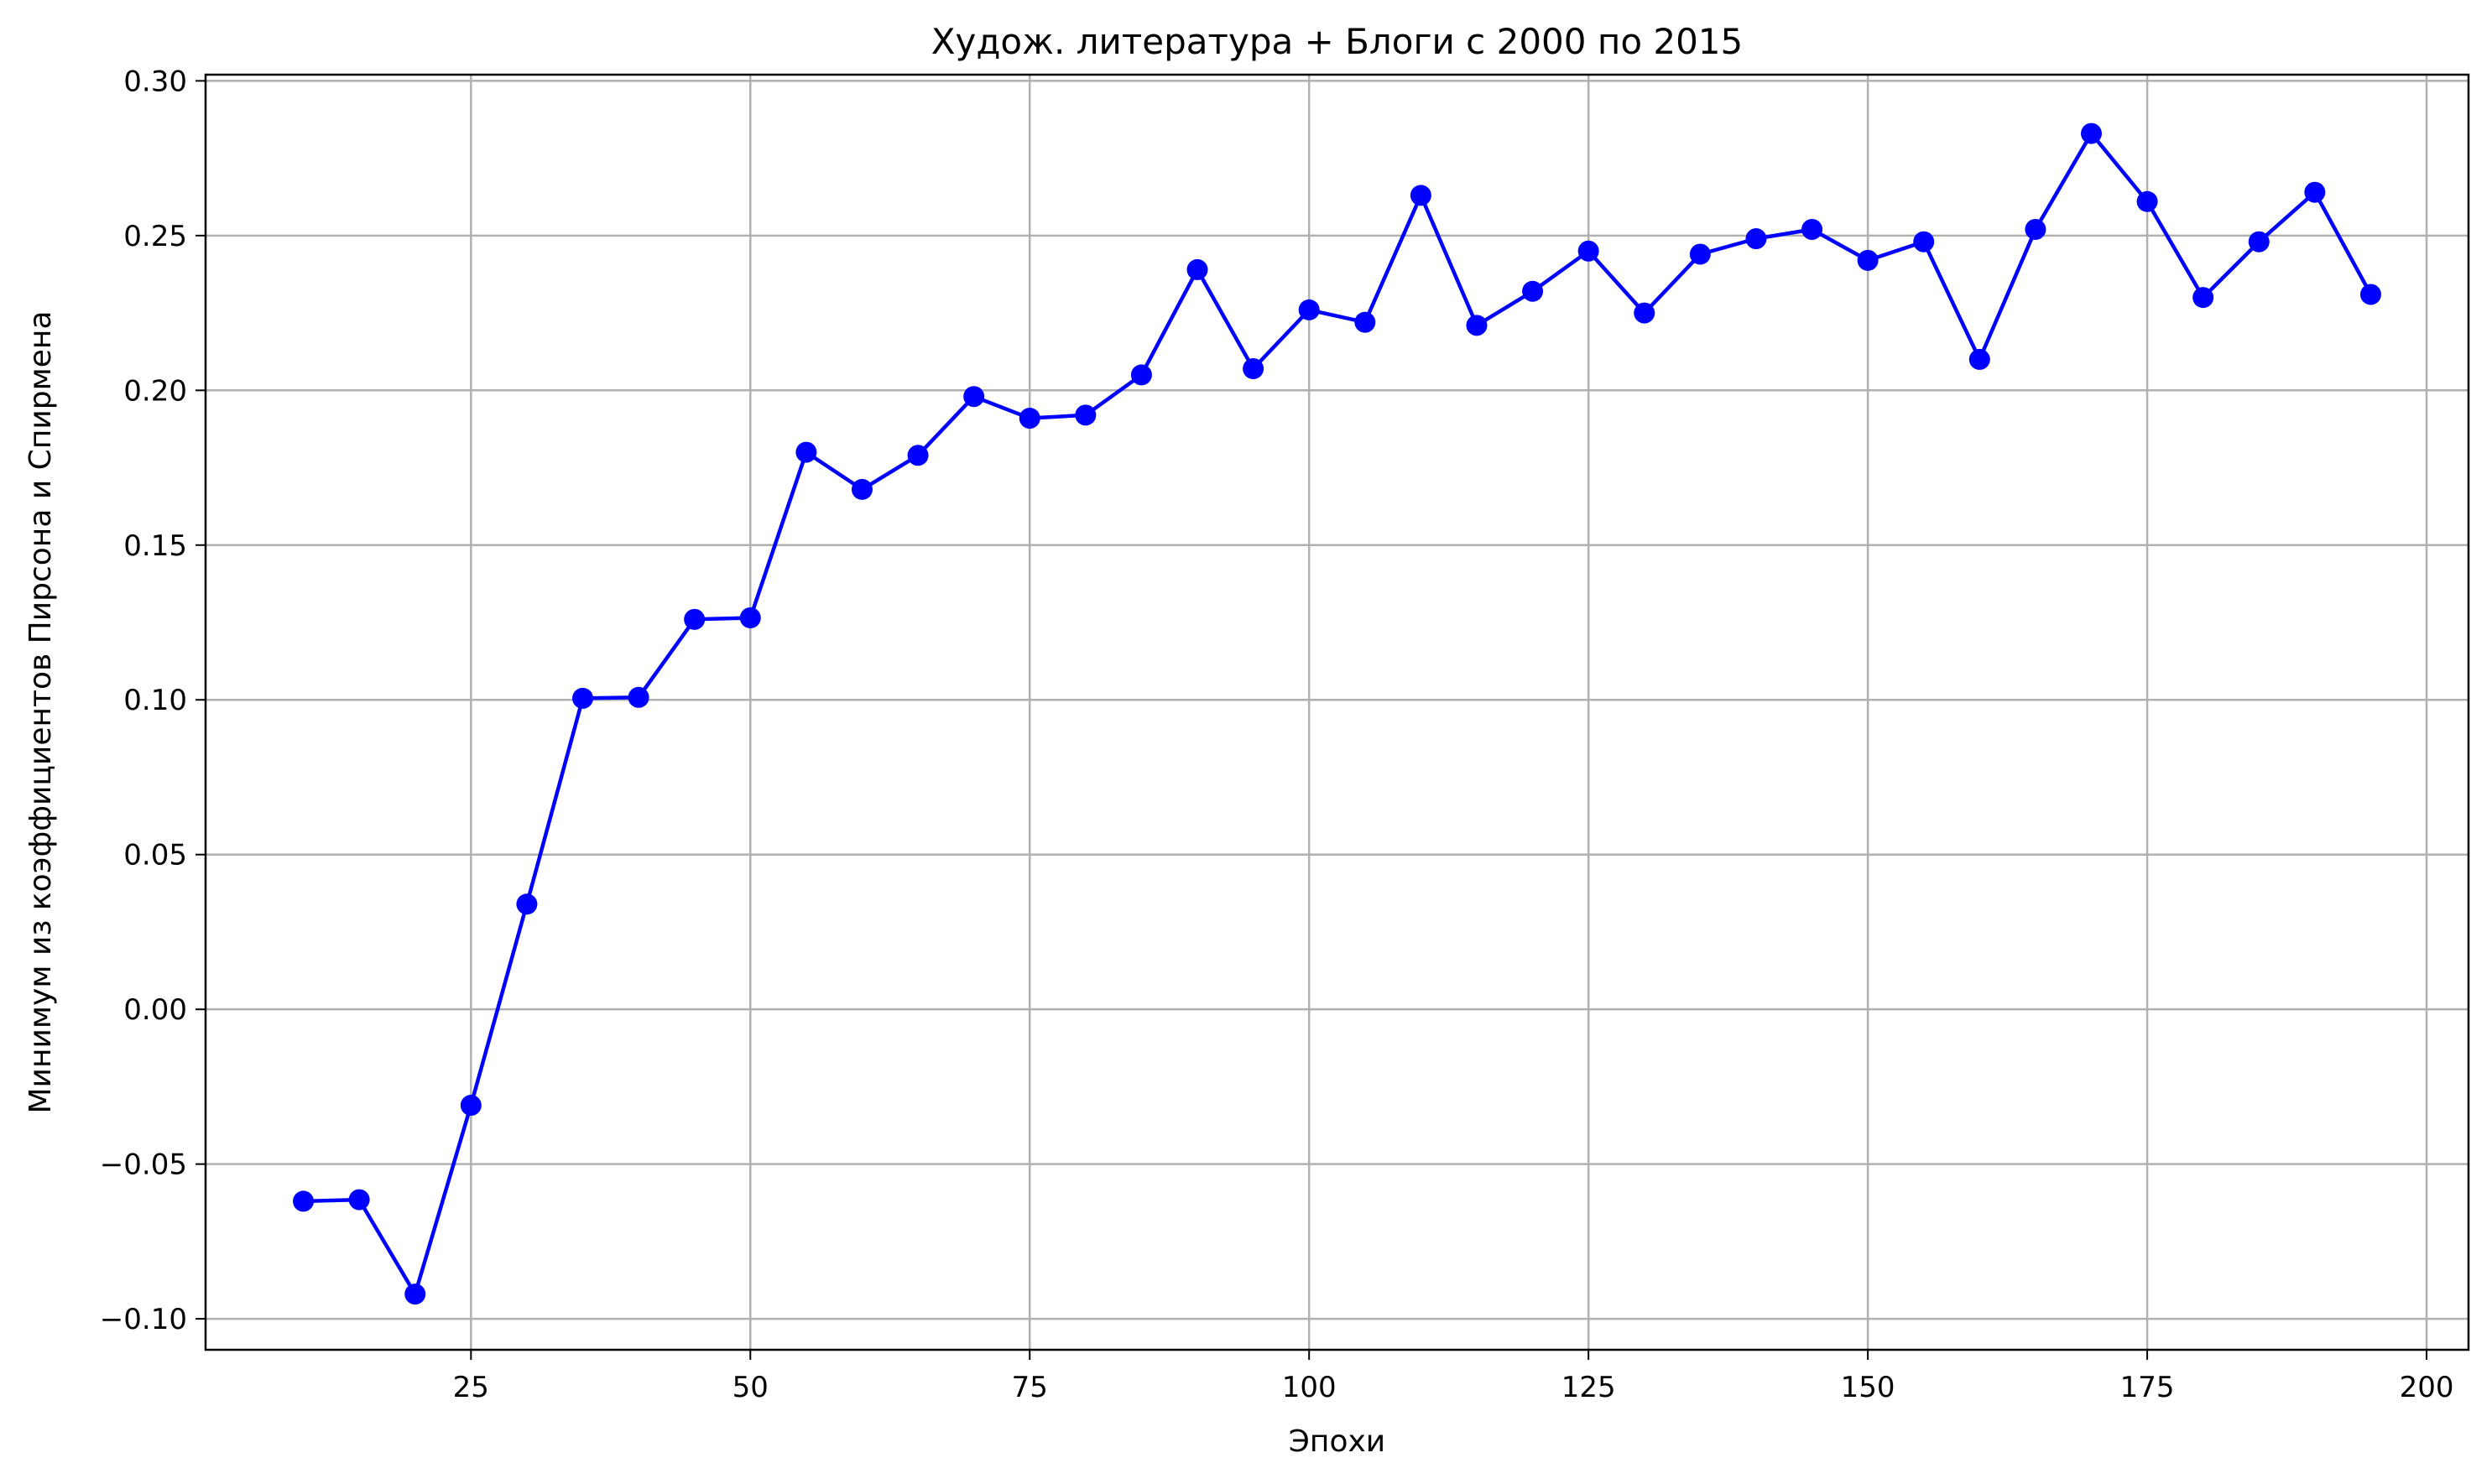 Image resolution: width=2492 pixels, height=1484 pixels. What do you see at coordinates (1588, 1387) in the screenshot?
I see `x-tick-label: 125` at bounding box center [1588, 1387].